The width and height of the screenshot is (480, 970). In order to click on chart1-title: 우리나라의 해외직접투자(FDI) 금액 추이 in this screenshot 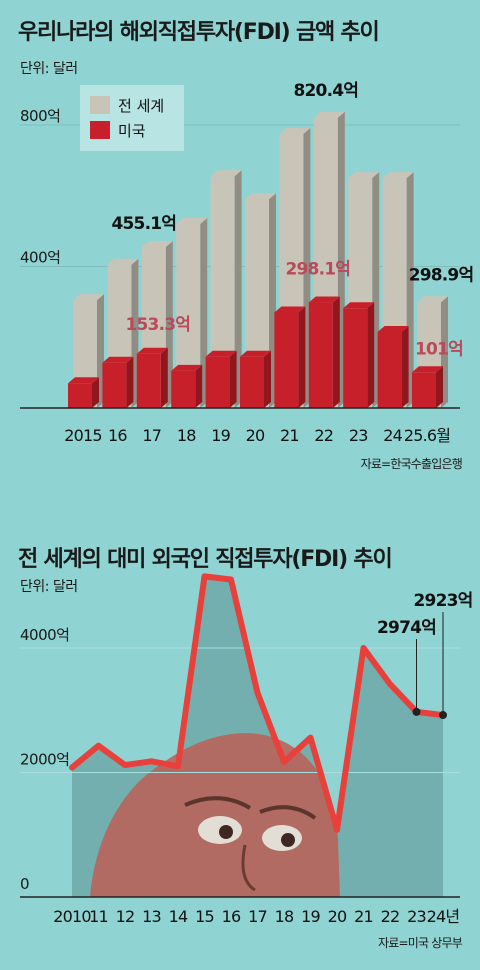, I will do `click(199, 32)`.